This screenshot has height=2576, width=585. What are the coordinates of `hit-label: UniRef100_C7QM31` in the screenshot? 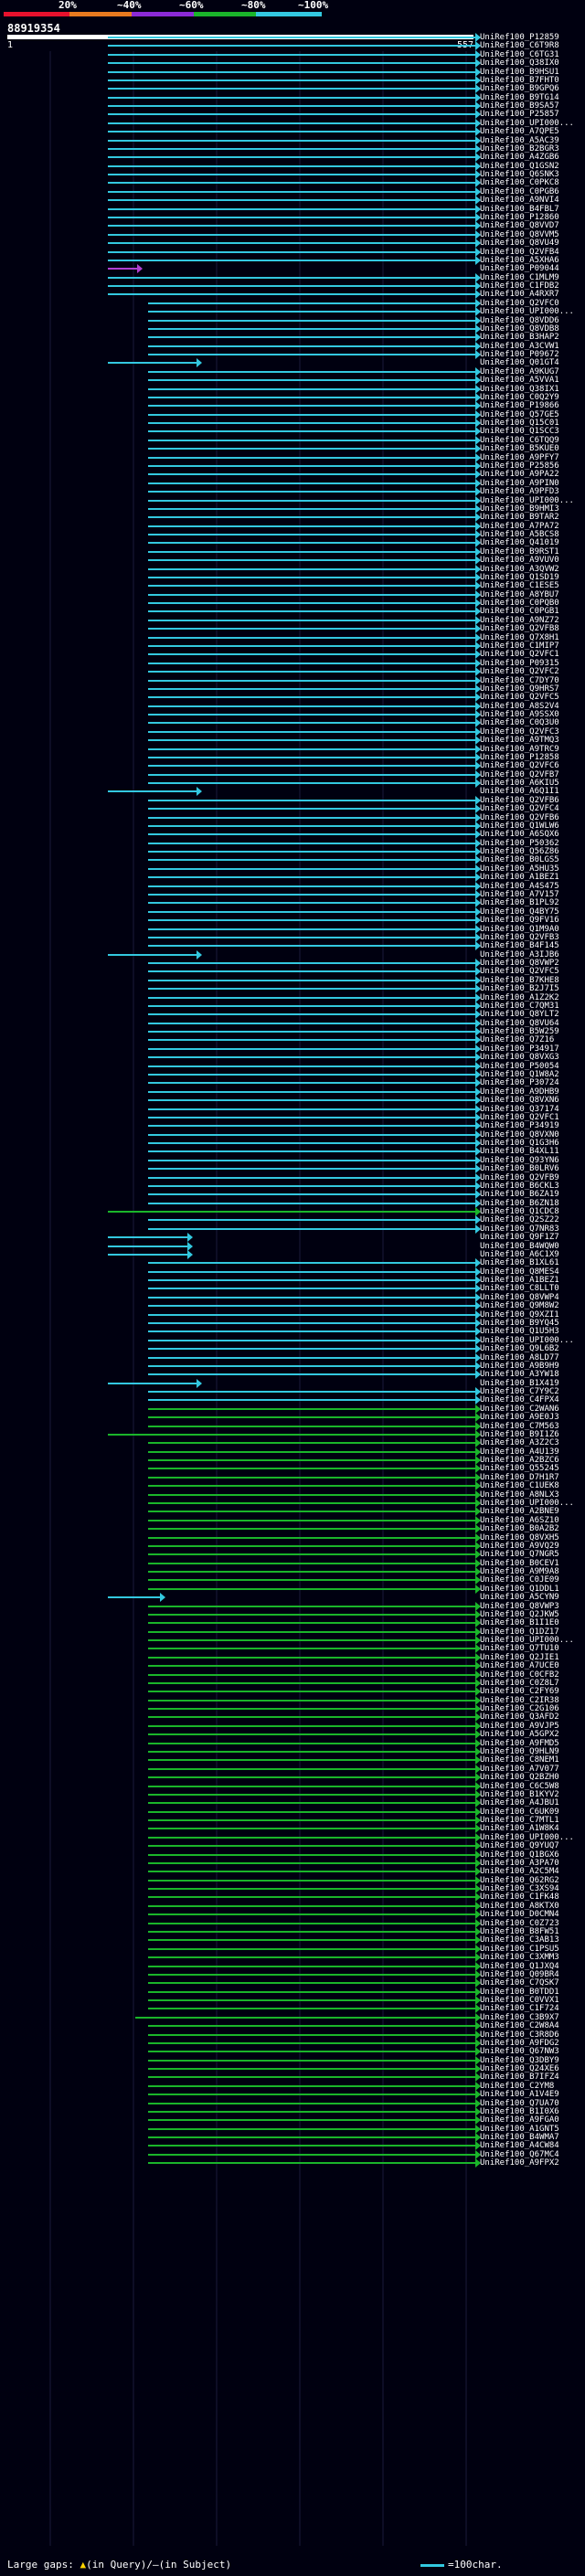 It's located at (519, 1006).